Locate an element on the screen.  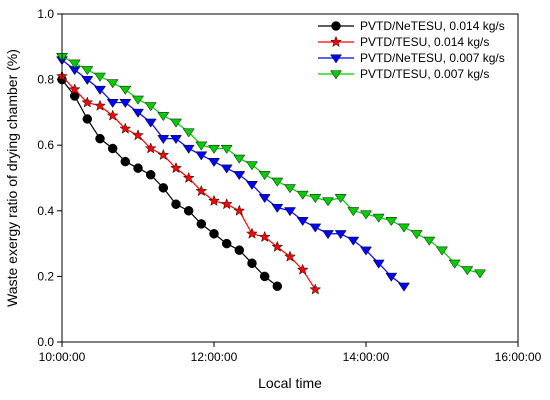
x-tick-label: 16:00:00 is located at coordinates (518, 357).